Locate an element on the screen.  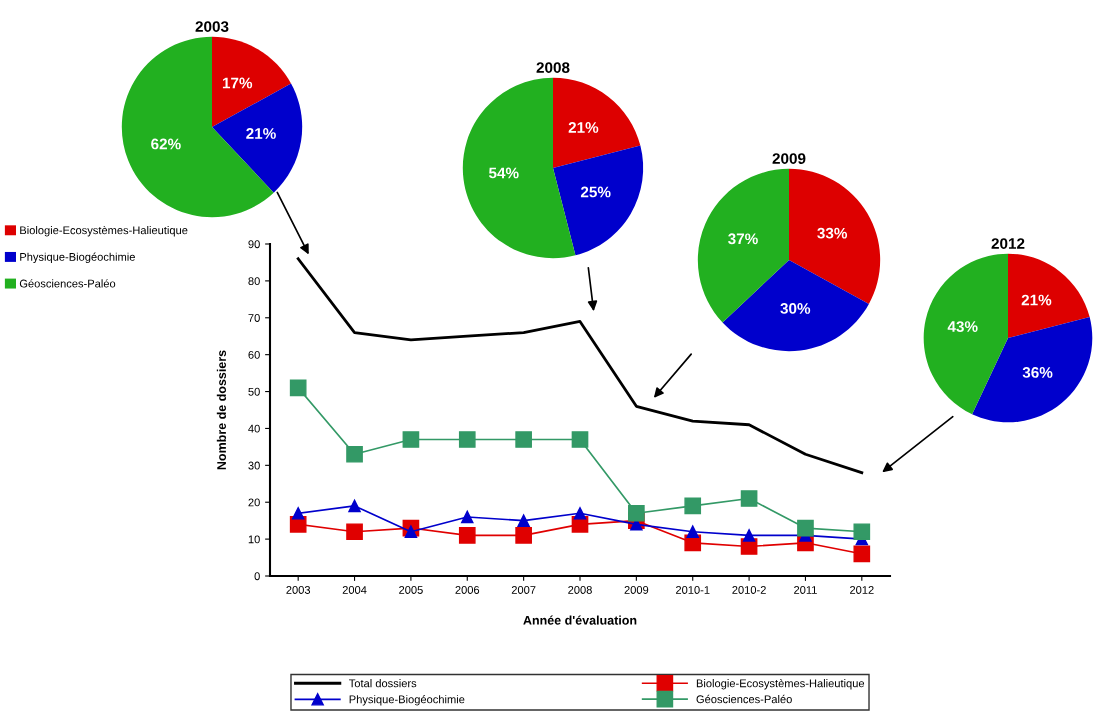
x-tick-label: 2004 is located at coordinates (354, 590).